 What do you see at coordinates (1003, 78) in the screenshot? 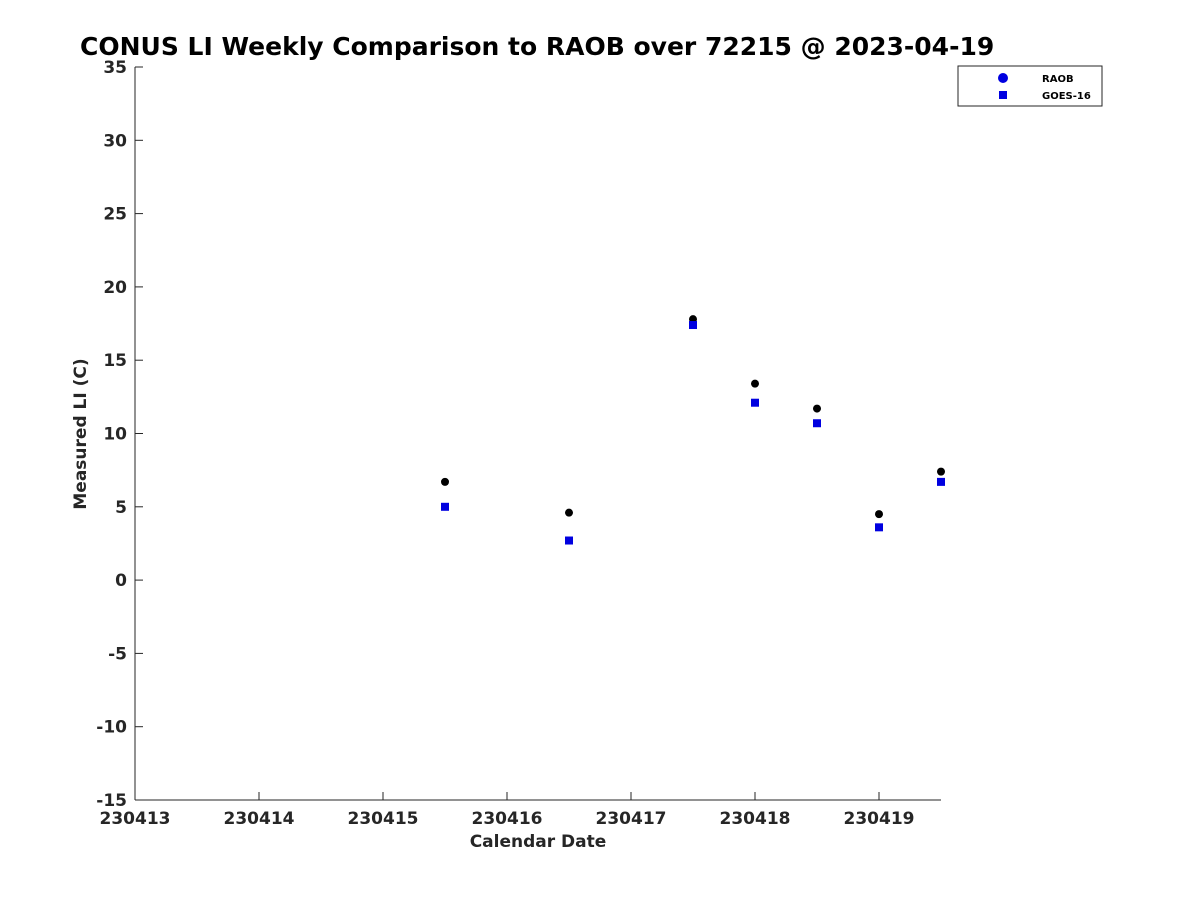
I see `legend-marker-raob` at bounding box center [1003, 78].